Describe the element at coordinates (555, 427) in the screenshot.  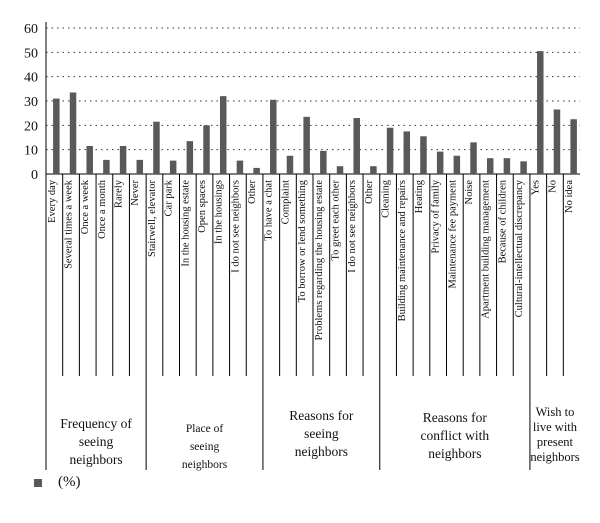
I see `group-label: live with` at that location.